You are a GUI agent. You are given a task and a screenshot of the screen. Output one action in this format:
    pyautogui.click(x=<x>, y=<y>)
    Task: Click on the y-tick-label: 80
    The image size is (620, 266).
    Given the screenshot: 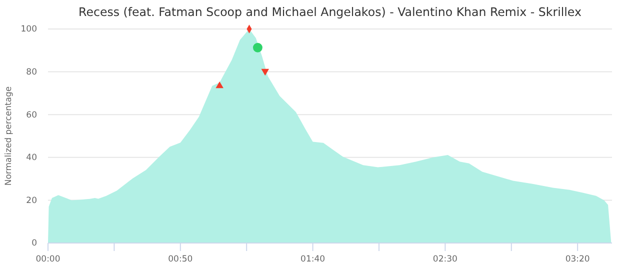 What is the action you would take?
    pyautogui.click(x=31, y=73)
    